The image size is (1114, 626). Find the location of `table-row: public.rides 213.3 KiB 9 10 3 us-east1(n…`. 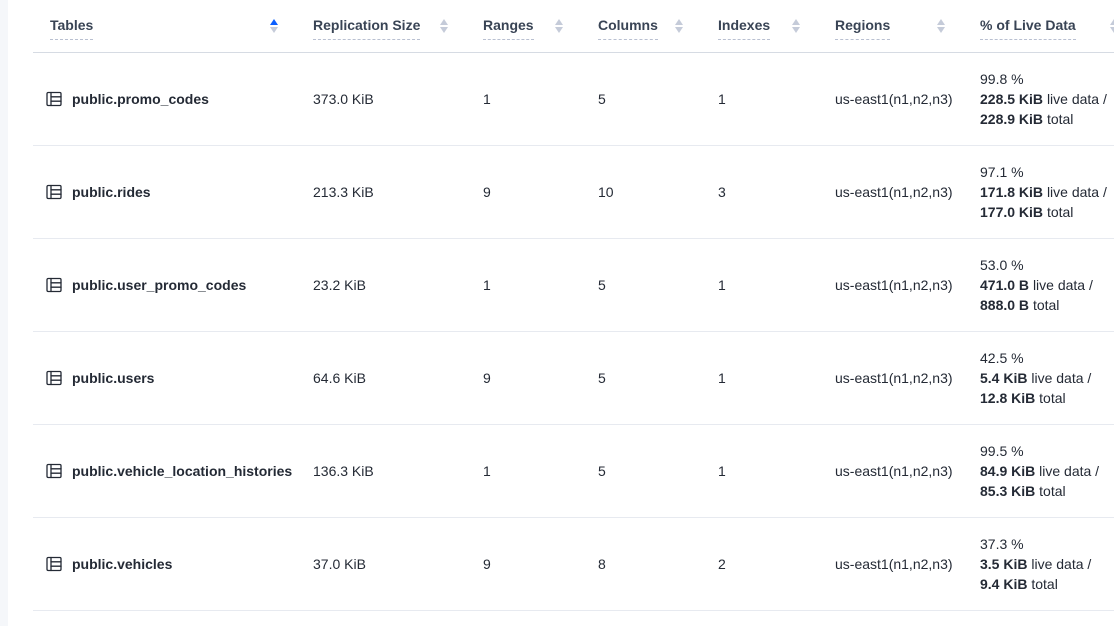

table-row: public.rides 213.3 KiB 9 10 3 us-east1(n… is located at coordinates (573, 192).